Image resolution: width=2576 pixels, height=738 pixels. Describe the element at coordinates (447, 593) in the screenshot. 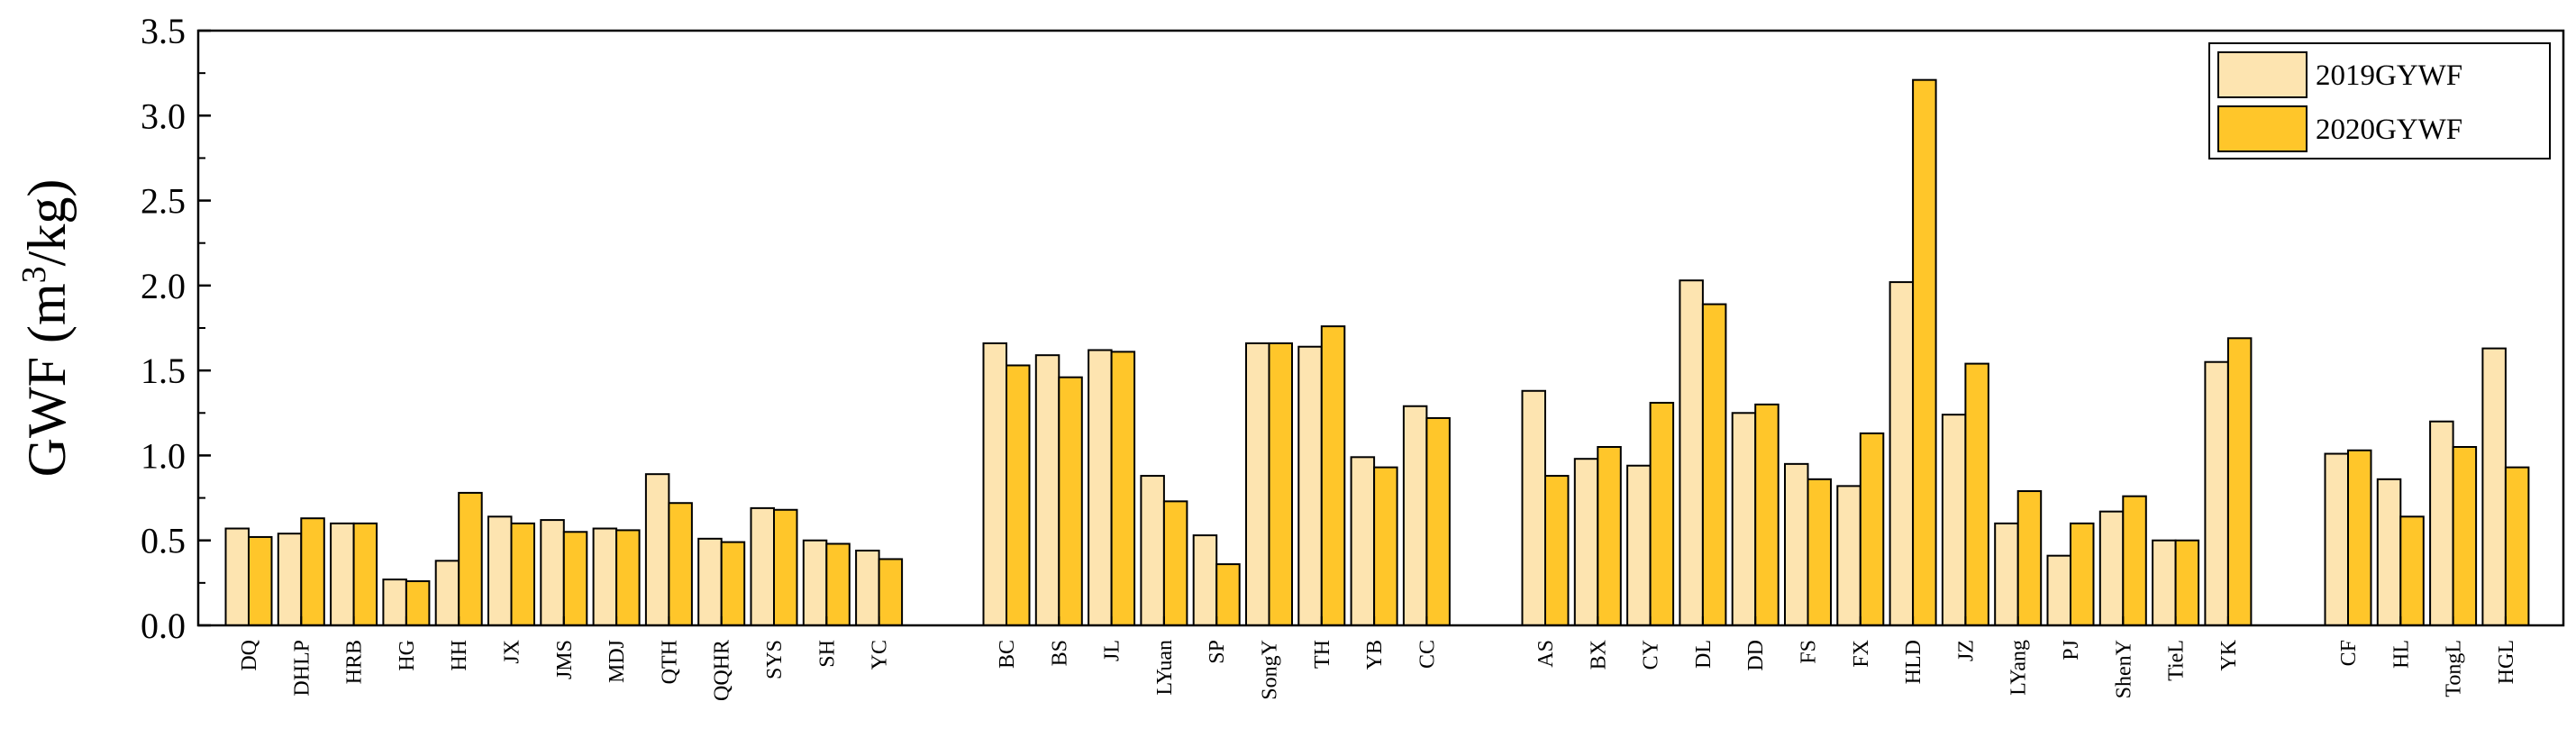

I see `bar-2019GYWF-HH` at that location.